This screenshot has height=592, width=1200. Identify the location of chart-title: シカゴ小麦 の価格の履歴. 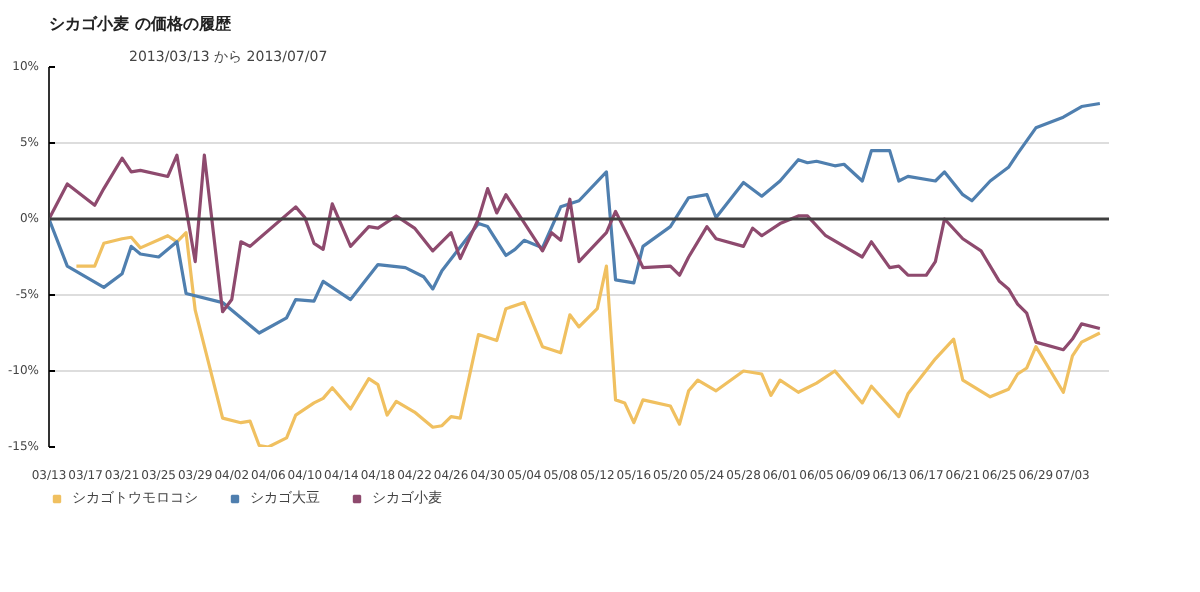
(141, 24).